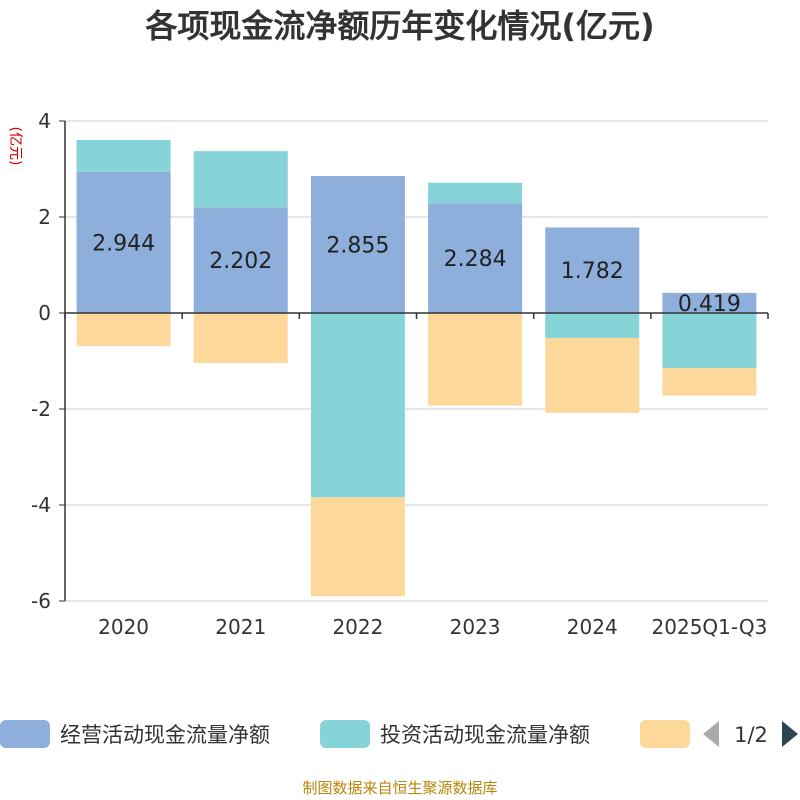 The height and width of the screenshot is (800, 800). Describe the element at coordinates (345, 734) in the screenshot. I see `legend-swatch-series2` at that location.